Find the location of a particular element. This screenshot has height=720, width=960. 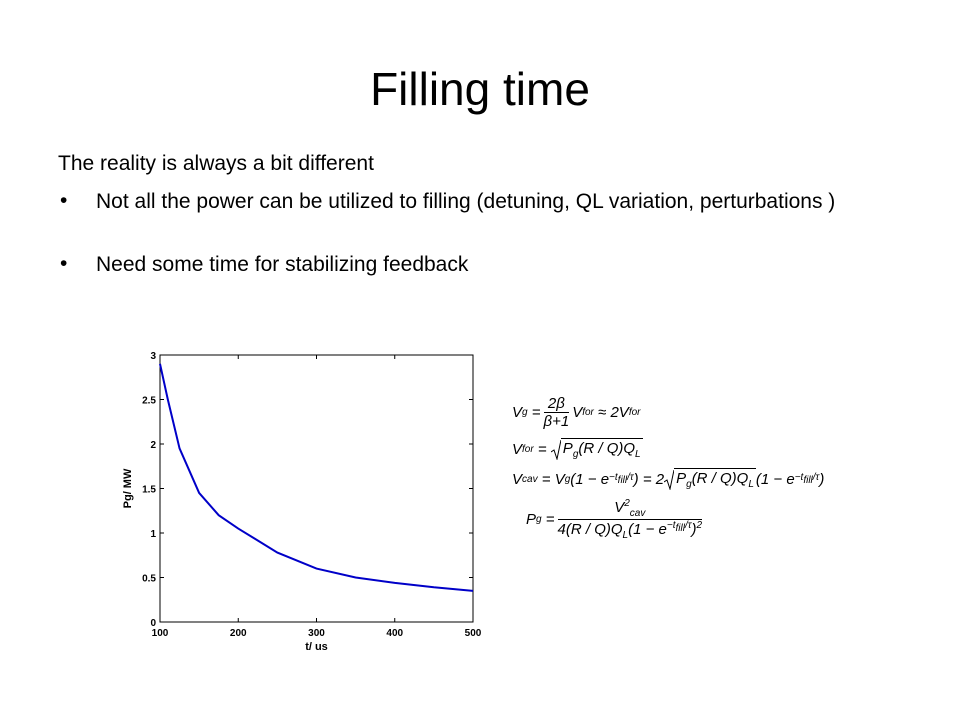

x-tick-label: 100 is located at coordinates (160, 633).